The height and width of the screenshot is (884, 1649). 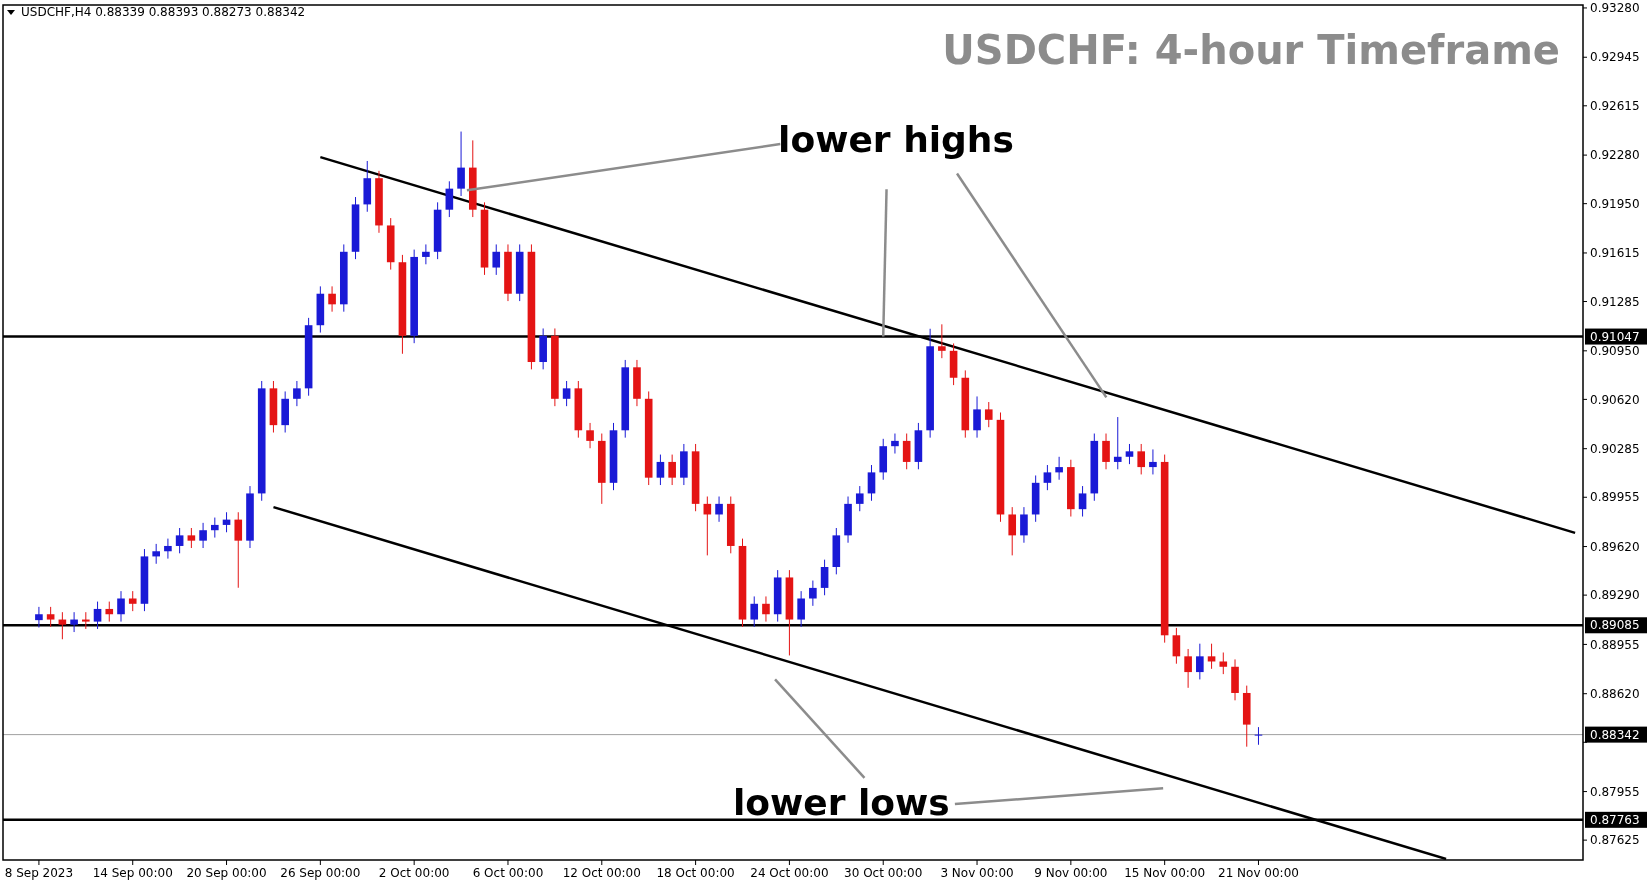 I want to click on y-tick-label: 0.92615, so click(x=1615, y=106).